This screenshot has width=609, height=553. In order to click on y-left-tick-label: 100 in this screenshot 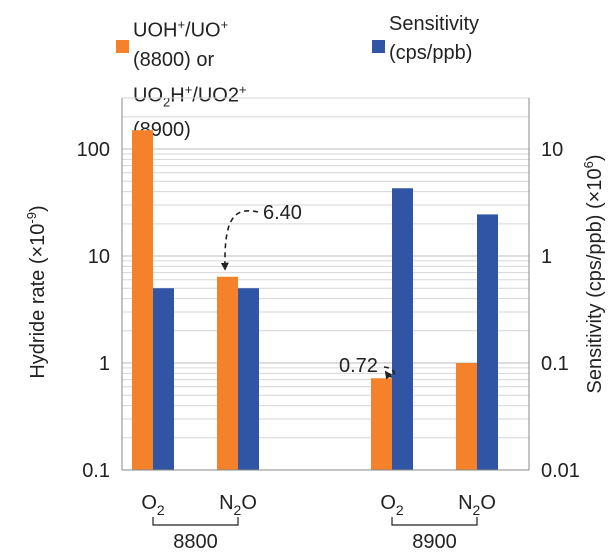, I will do `click(93, 150)`.